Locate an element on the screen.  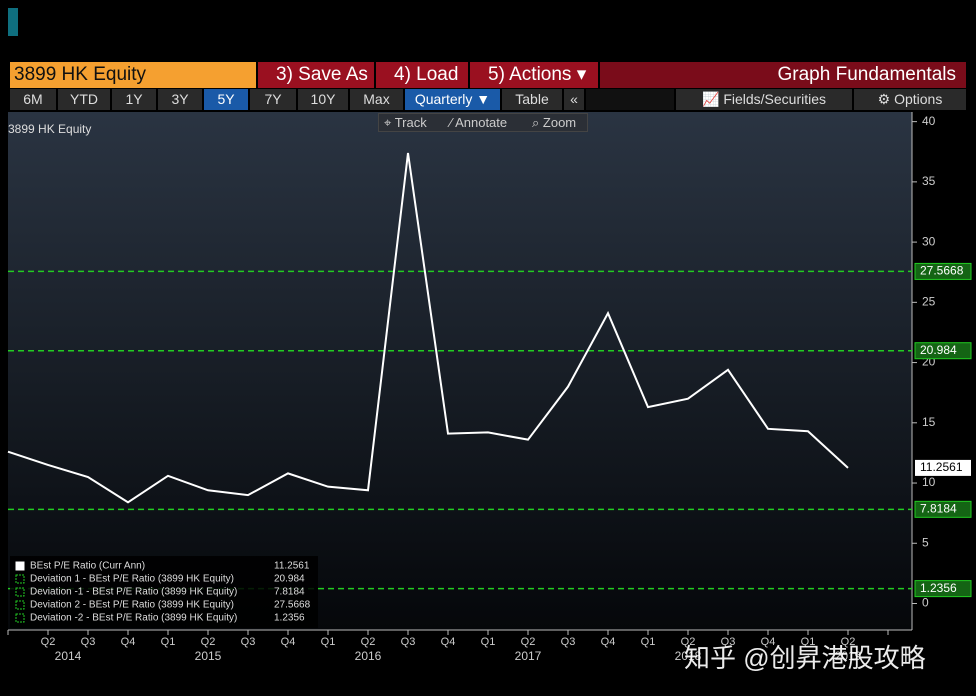
period-tab: YTD is located at coordinates (84, 99).